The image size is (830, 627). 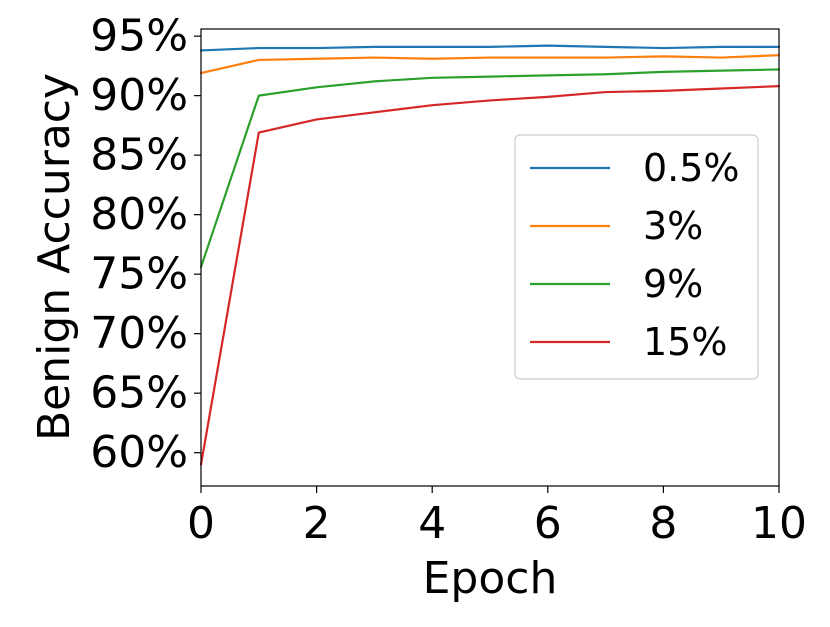 What do you see at coordinates (490, 578) in the screenshot?
I see `x-axis-label: Epoch` at bounding box center [490, 578].